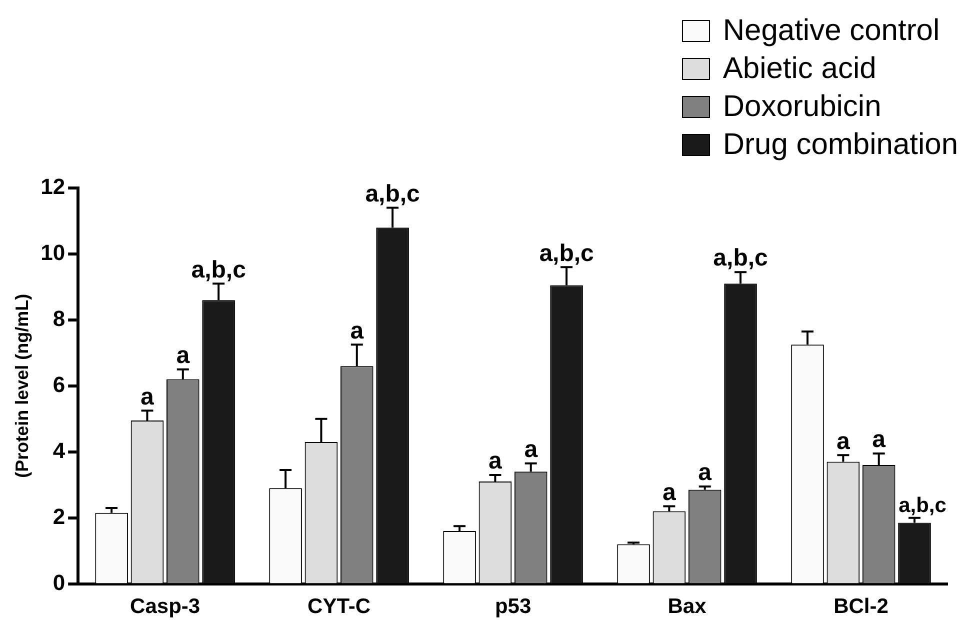 The width and height of the screenshot is (977, 632). Describe the element at coordinates (831, 31) in the screenshot. I see `legend-label: Negative control` at that location.